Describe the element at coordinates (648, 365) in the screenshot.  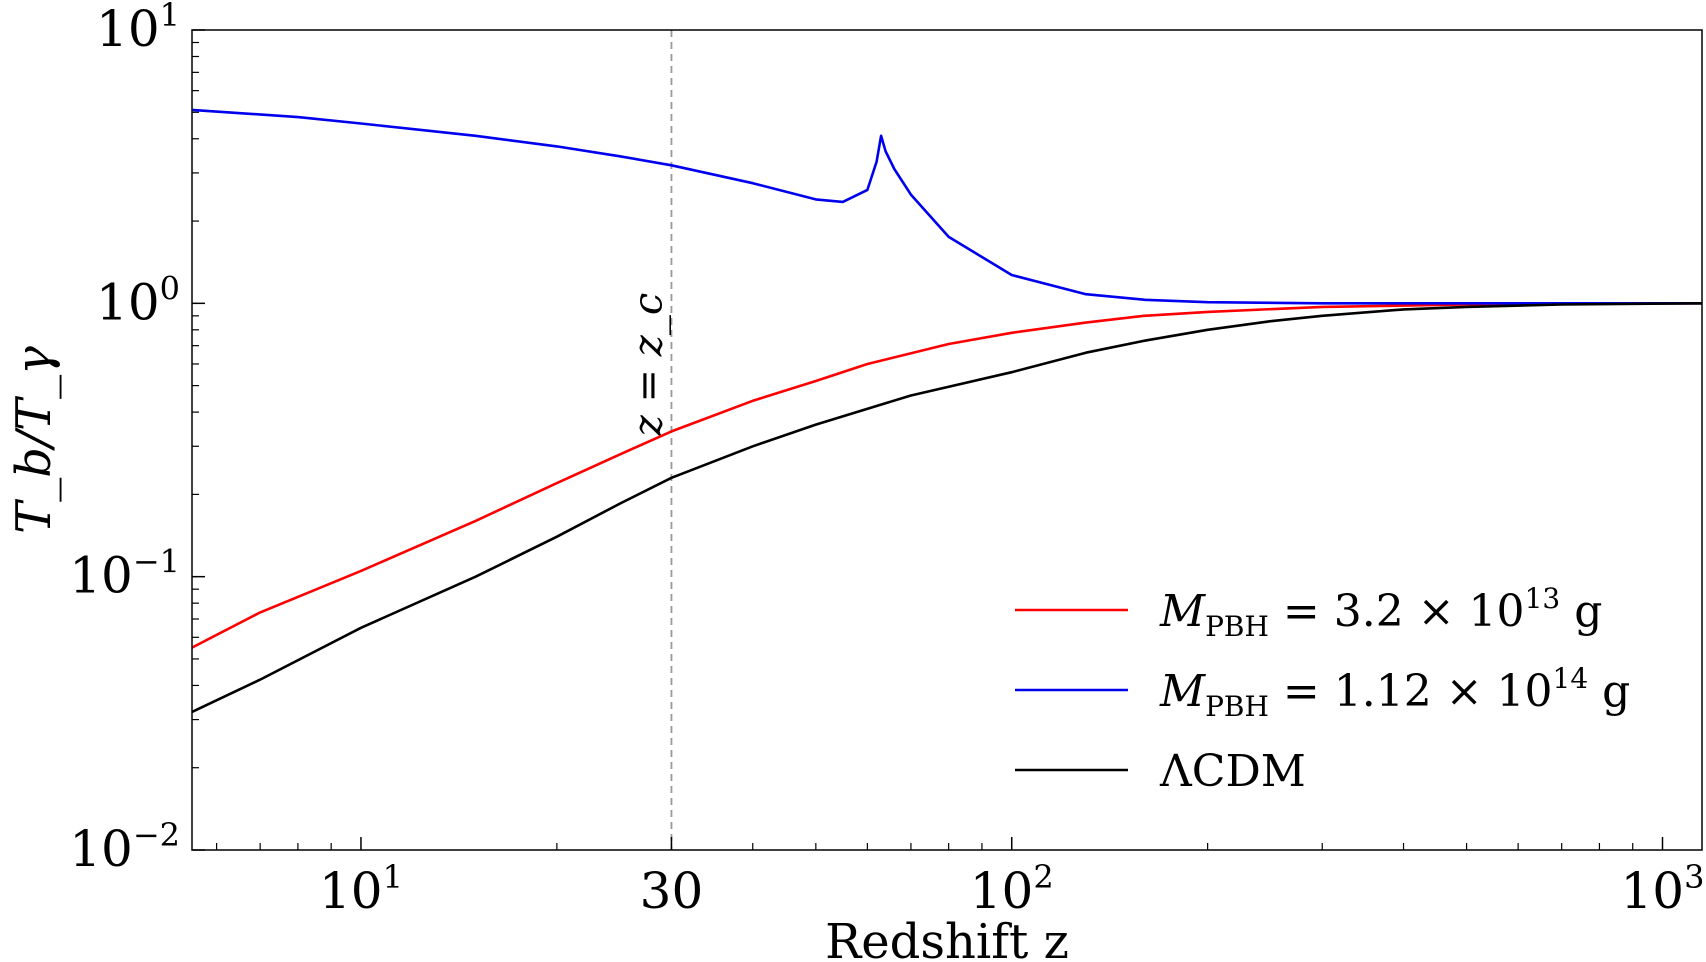
I see `critical-redshift-label: z = z_c` at that location.